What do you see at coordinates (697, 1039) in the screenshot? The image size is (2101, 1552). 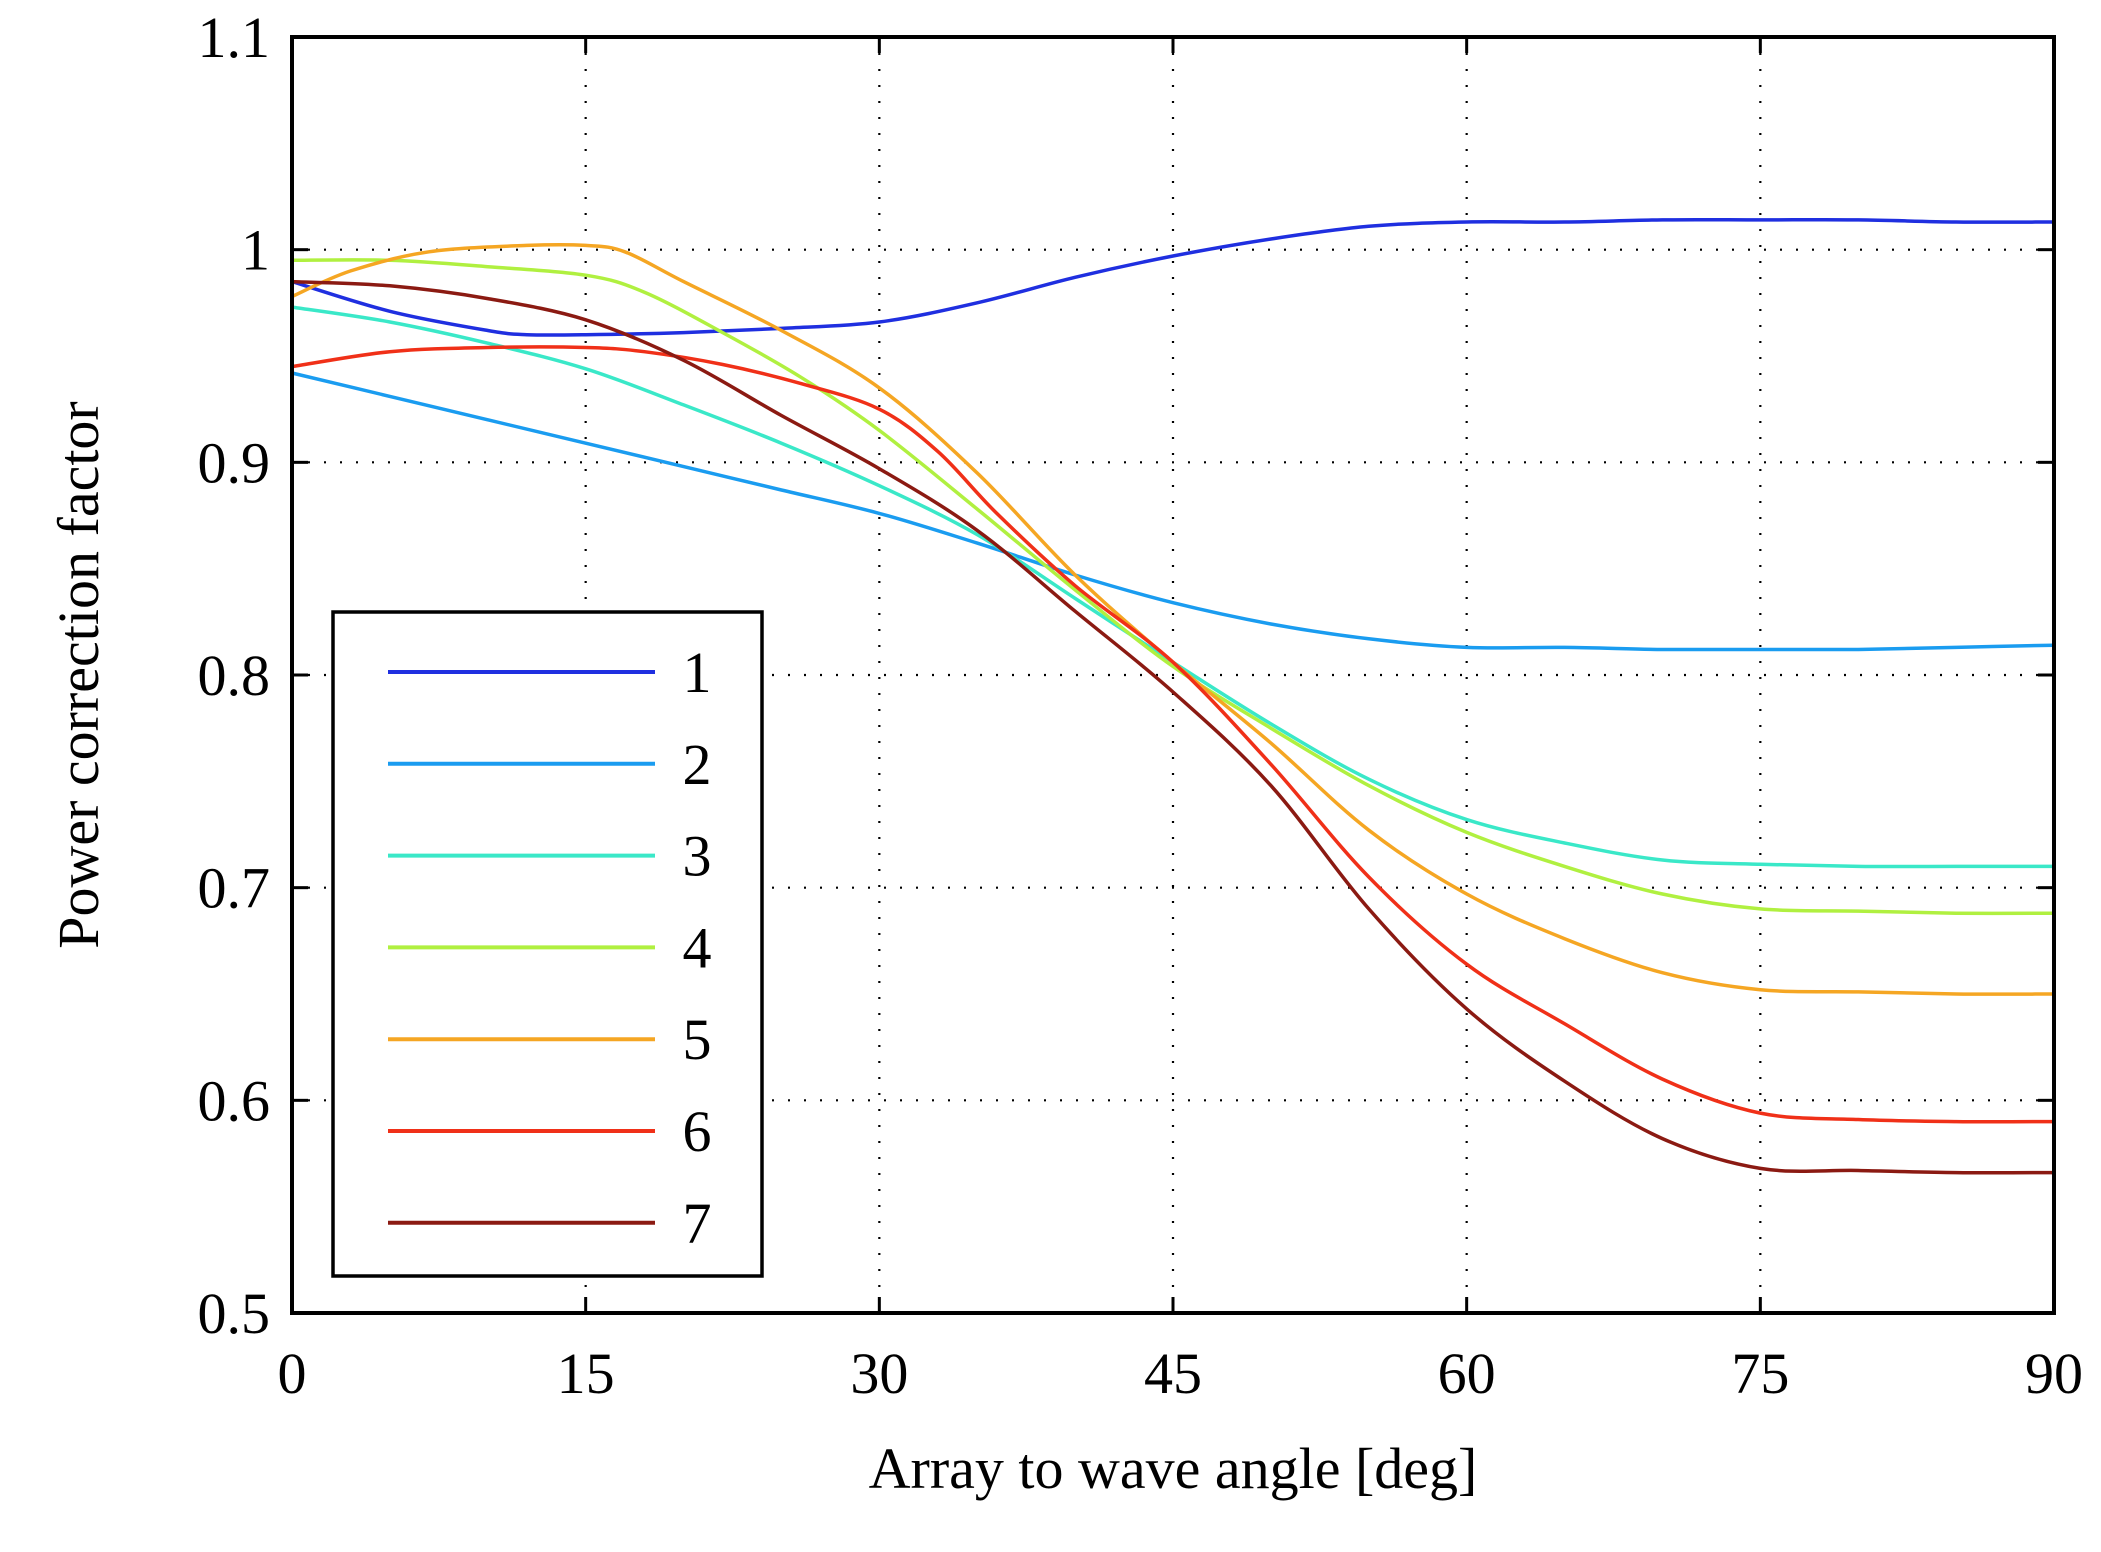 I see `legend-label-5: 5` at bounding box center [697, 1039].